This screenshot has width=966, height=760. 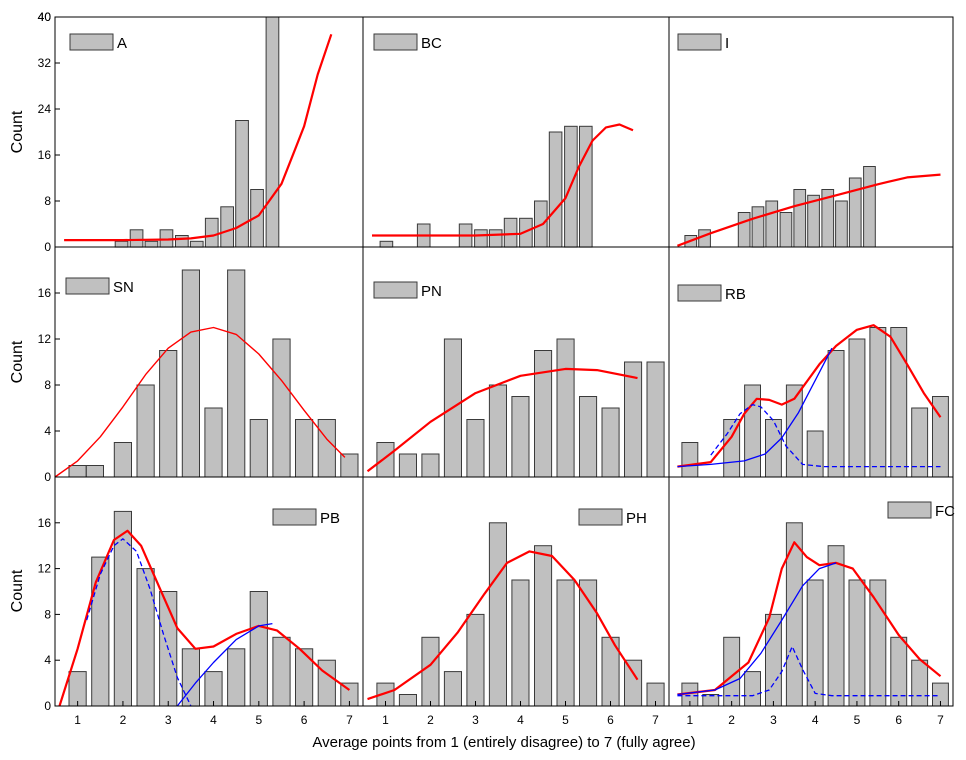 I want to click on panel-i: I, so click(x=809, y=140).